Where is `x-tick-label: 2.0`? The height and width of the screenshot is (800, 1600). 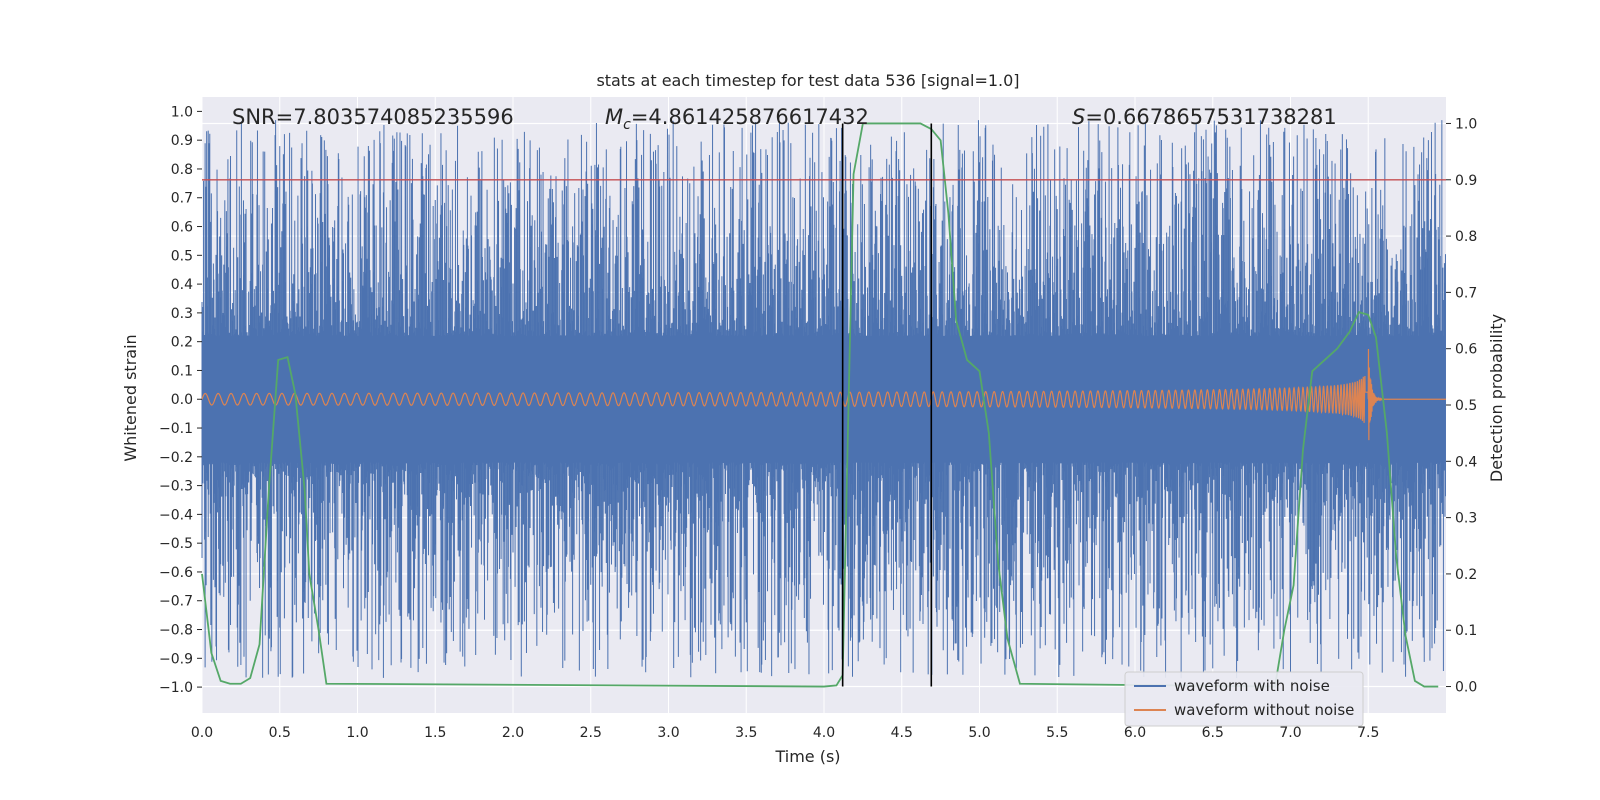
x-tick-label: 2.0 is located at coordinates (513, 733).